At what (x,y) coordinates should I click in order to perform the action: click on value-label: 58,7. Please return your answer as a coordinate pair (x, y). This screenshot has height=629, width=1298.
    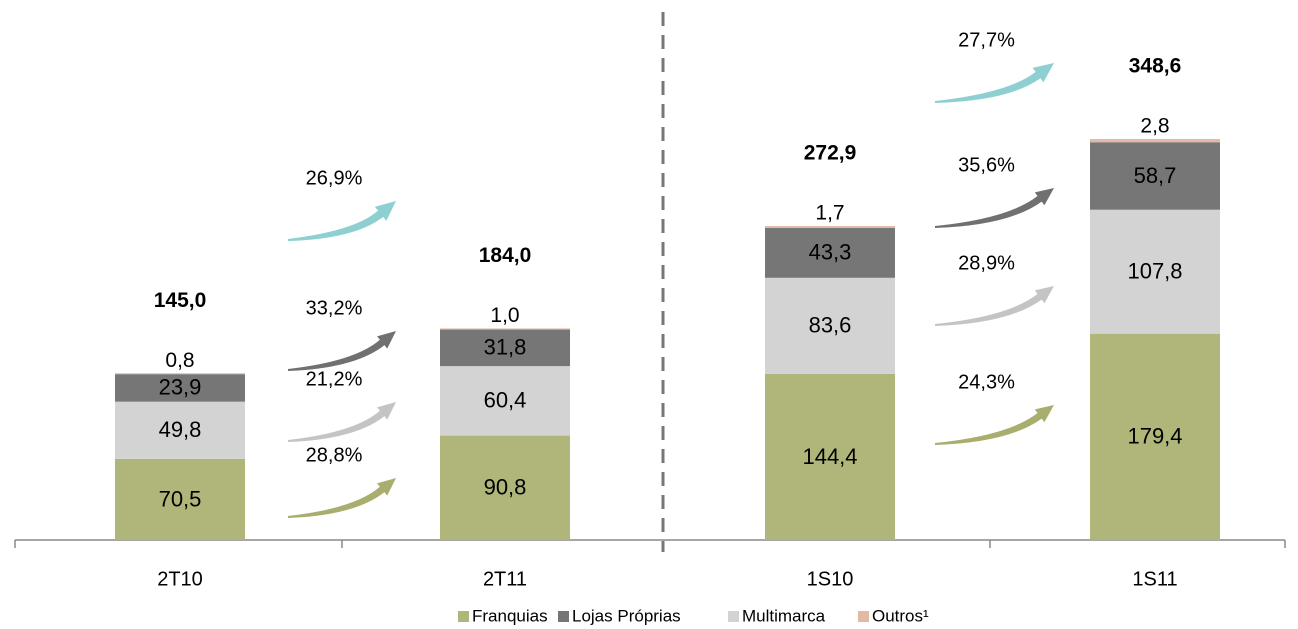
    Looking at the image, I should click on (1155, 175).